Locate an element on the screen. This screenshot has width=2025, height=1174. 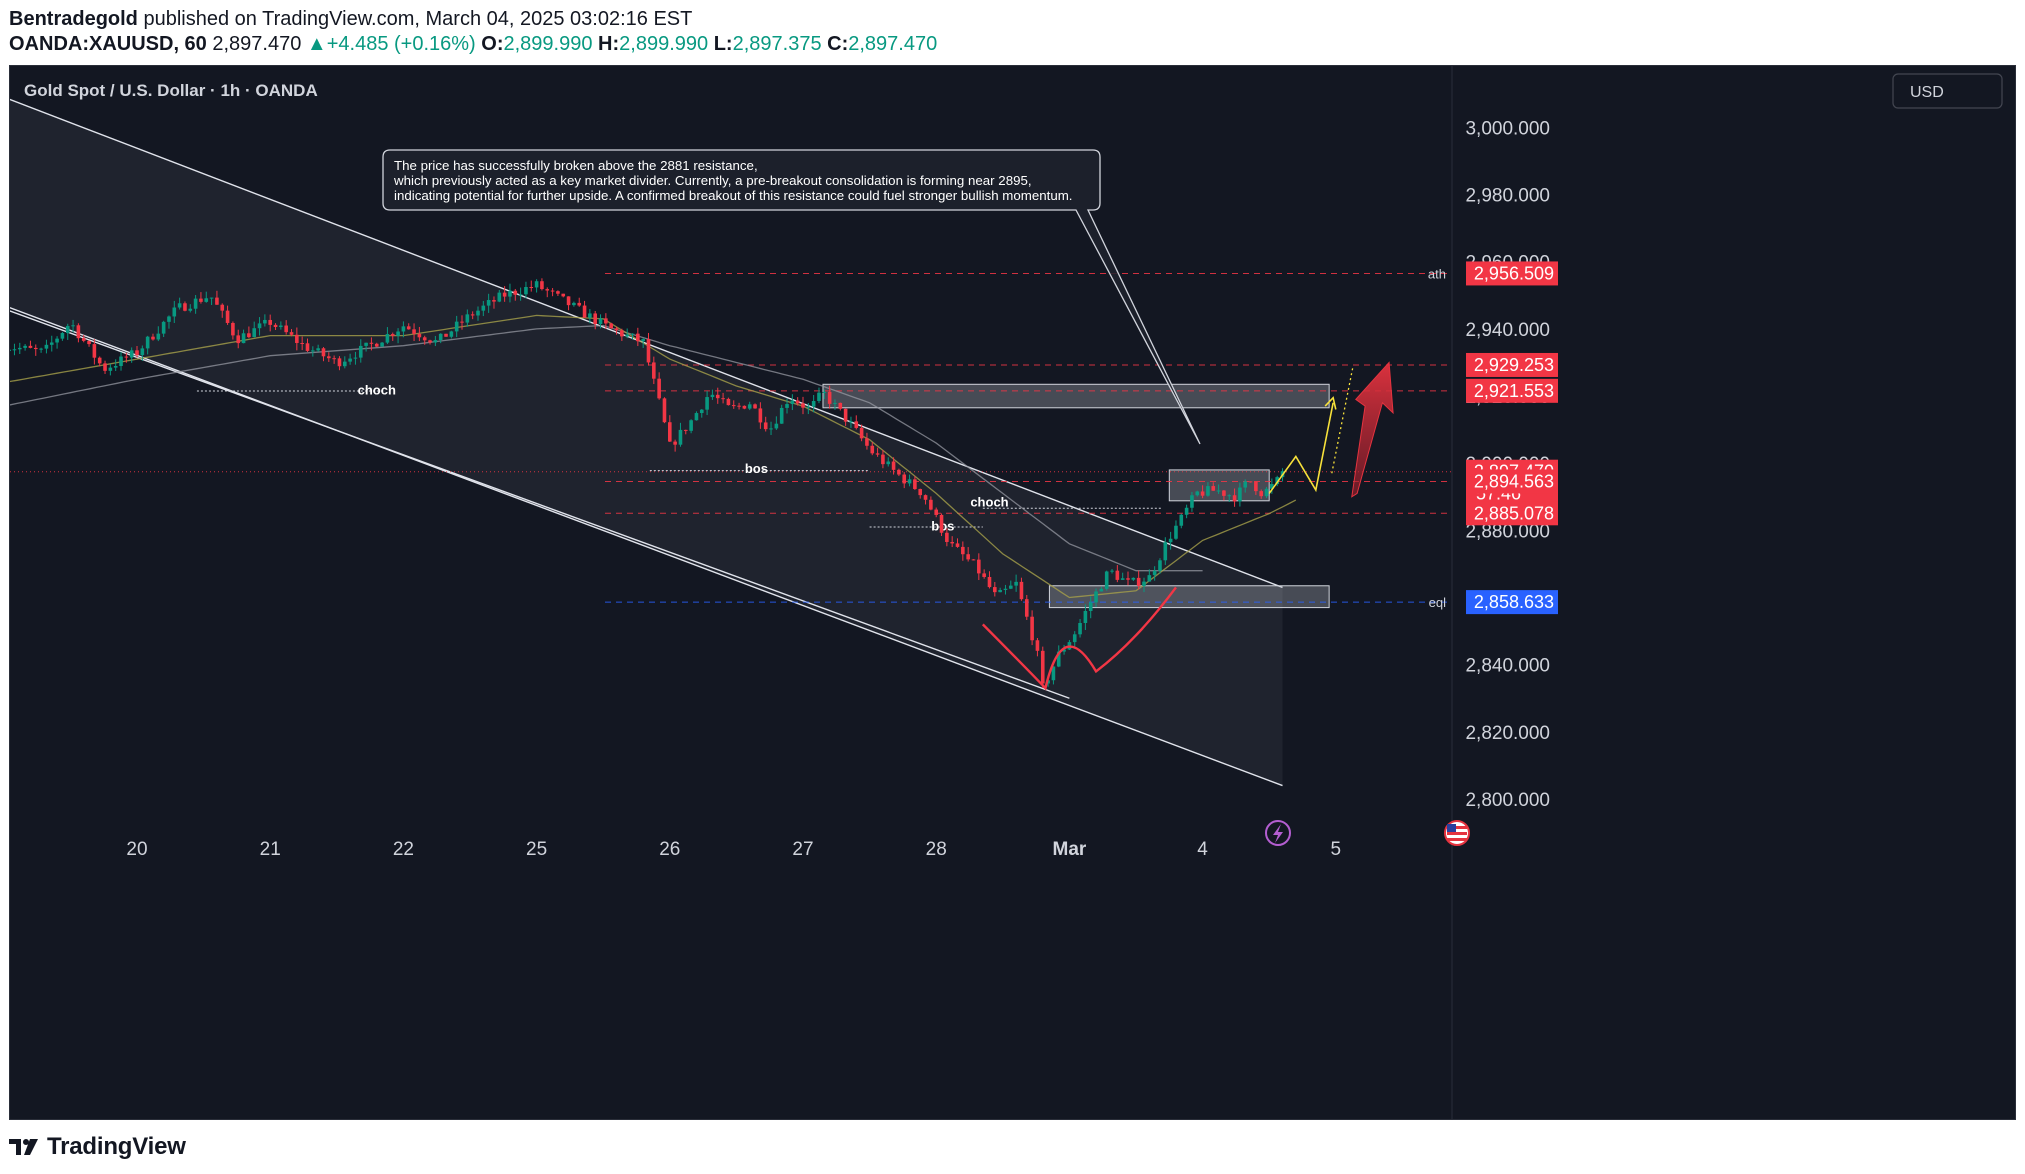
yellow-arrow-path is located at coordinates (1301, 448).